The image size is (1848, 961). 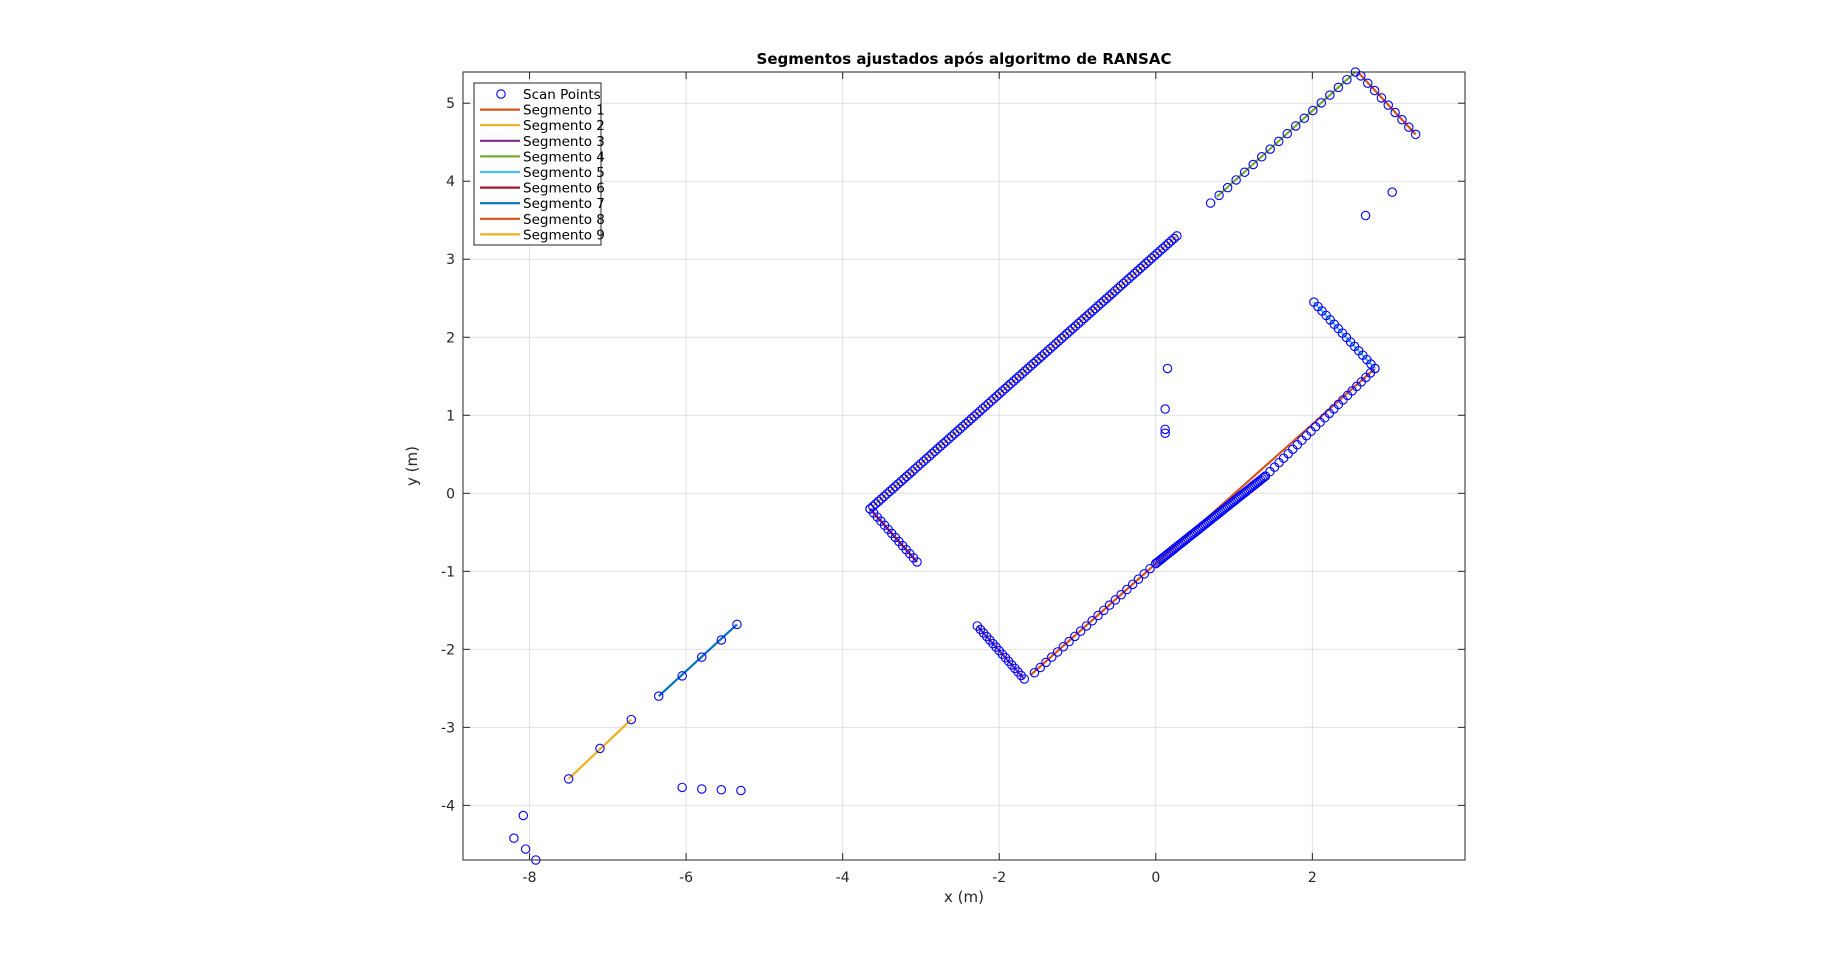 I want to click on y-tick-label: -1, so click(x=448, y=572).